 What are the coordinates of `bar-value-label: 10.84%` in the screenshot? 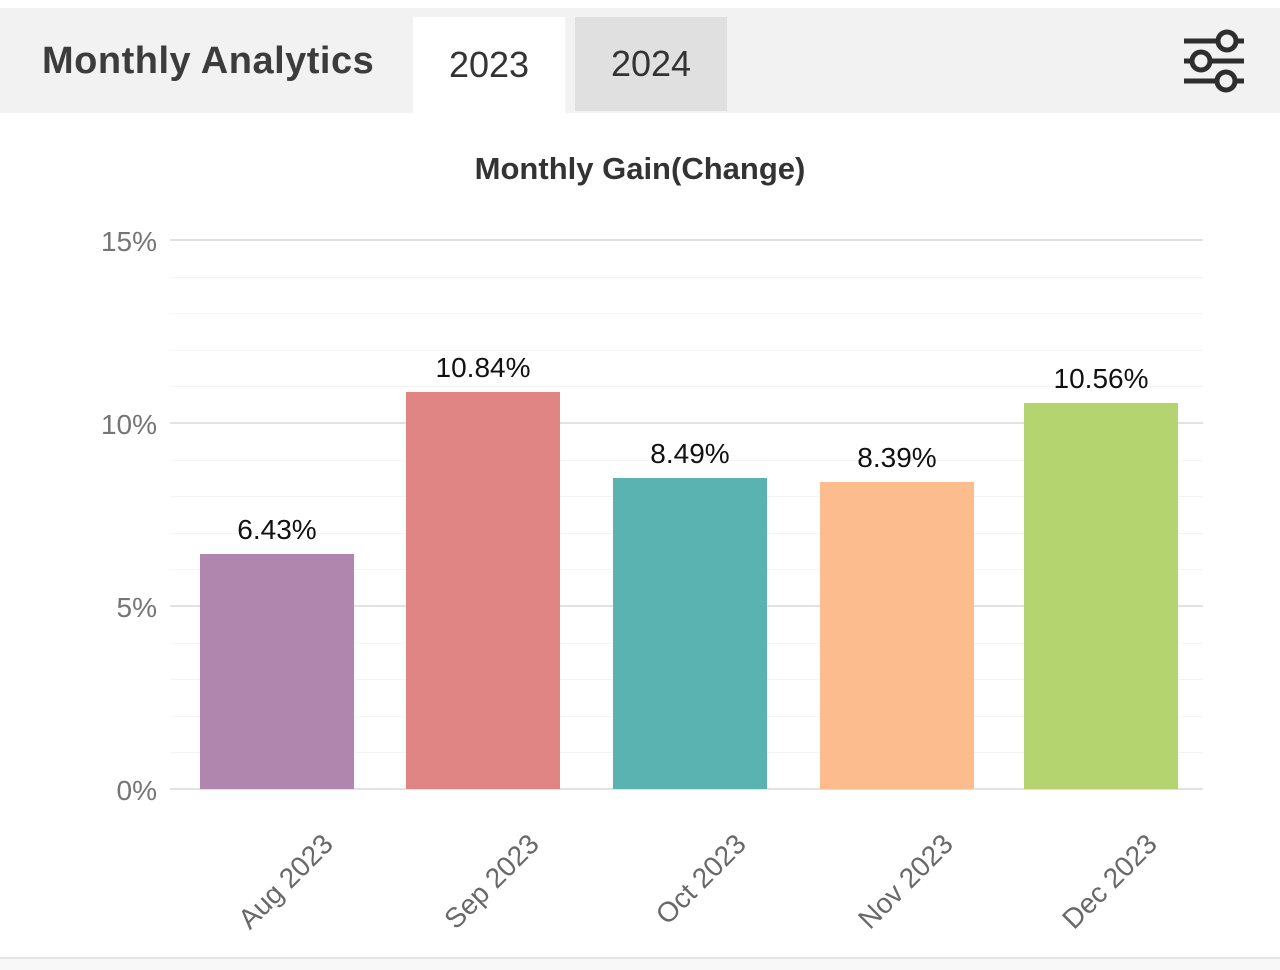 It's located at (483, 367).